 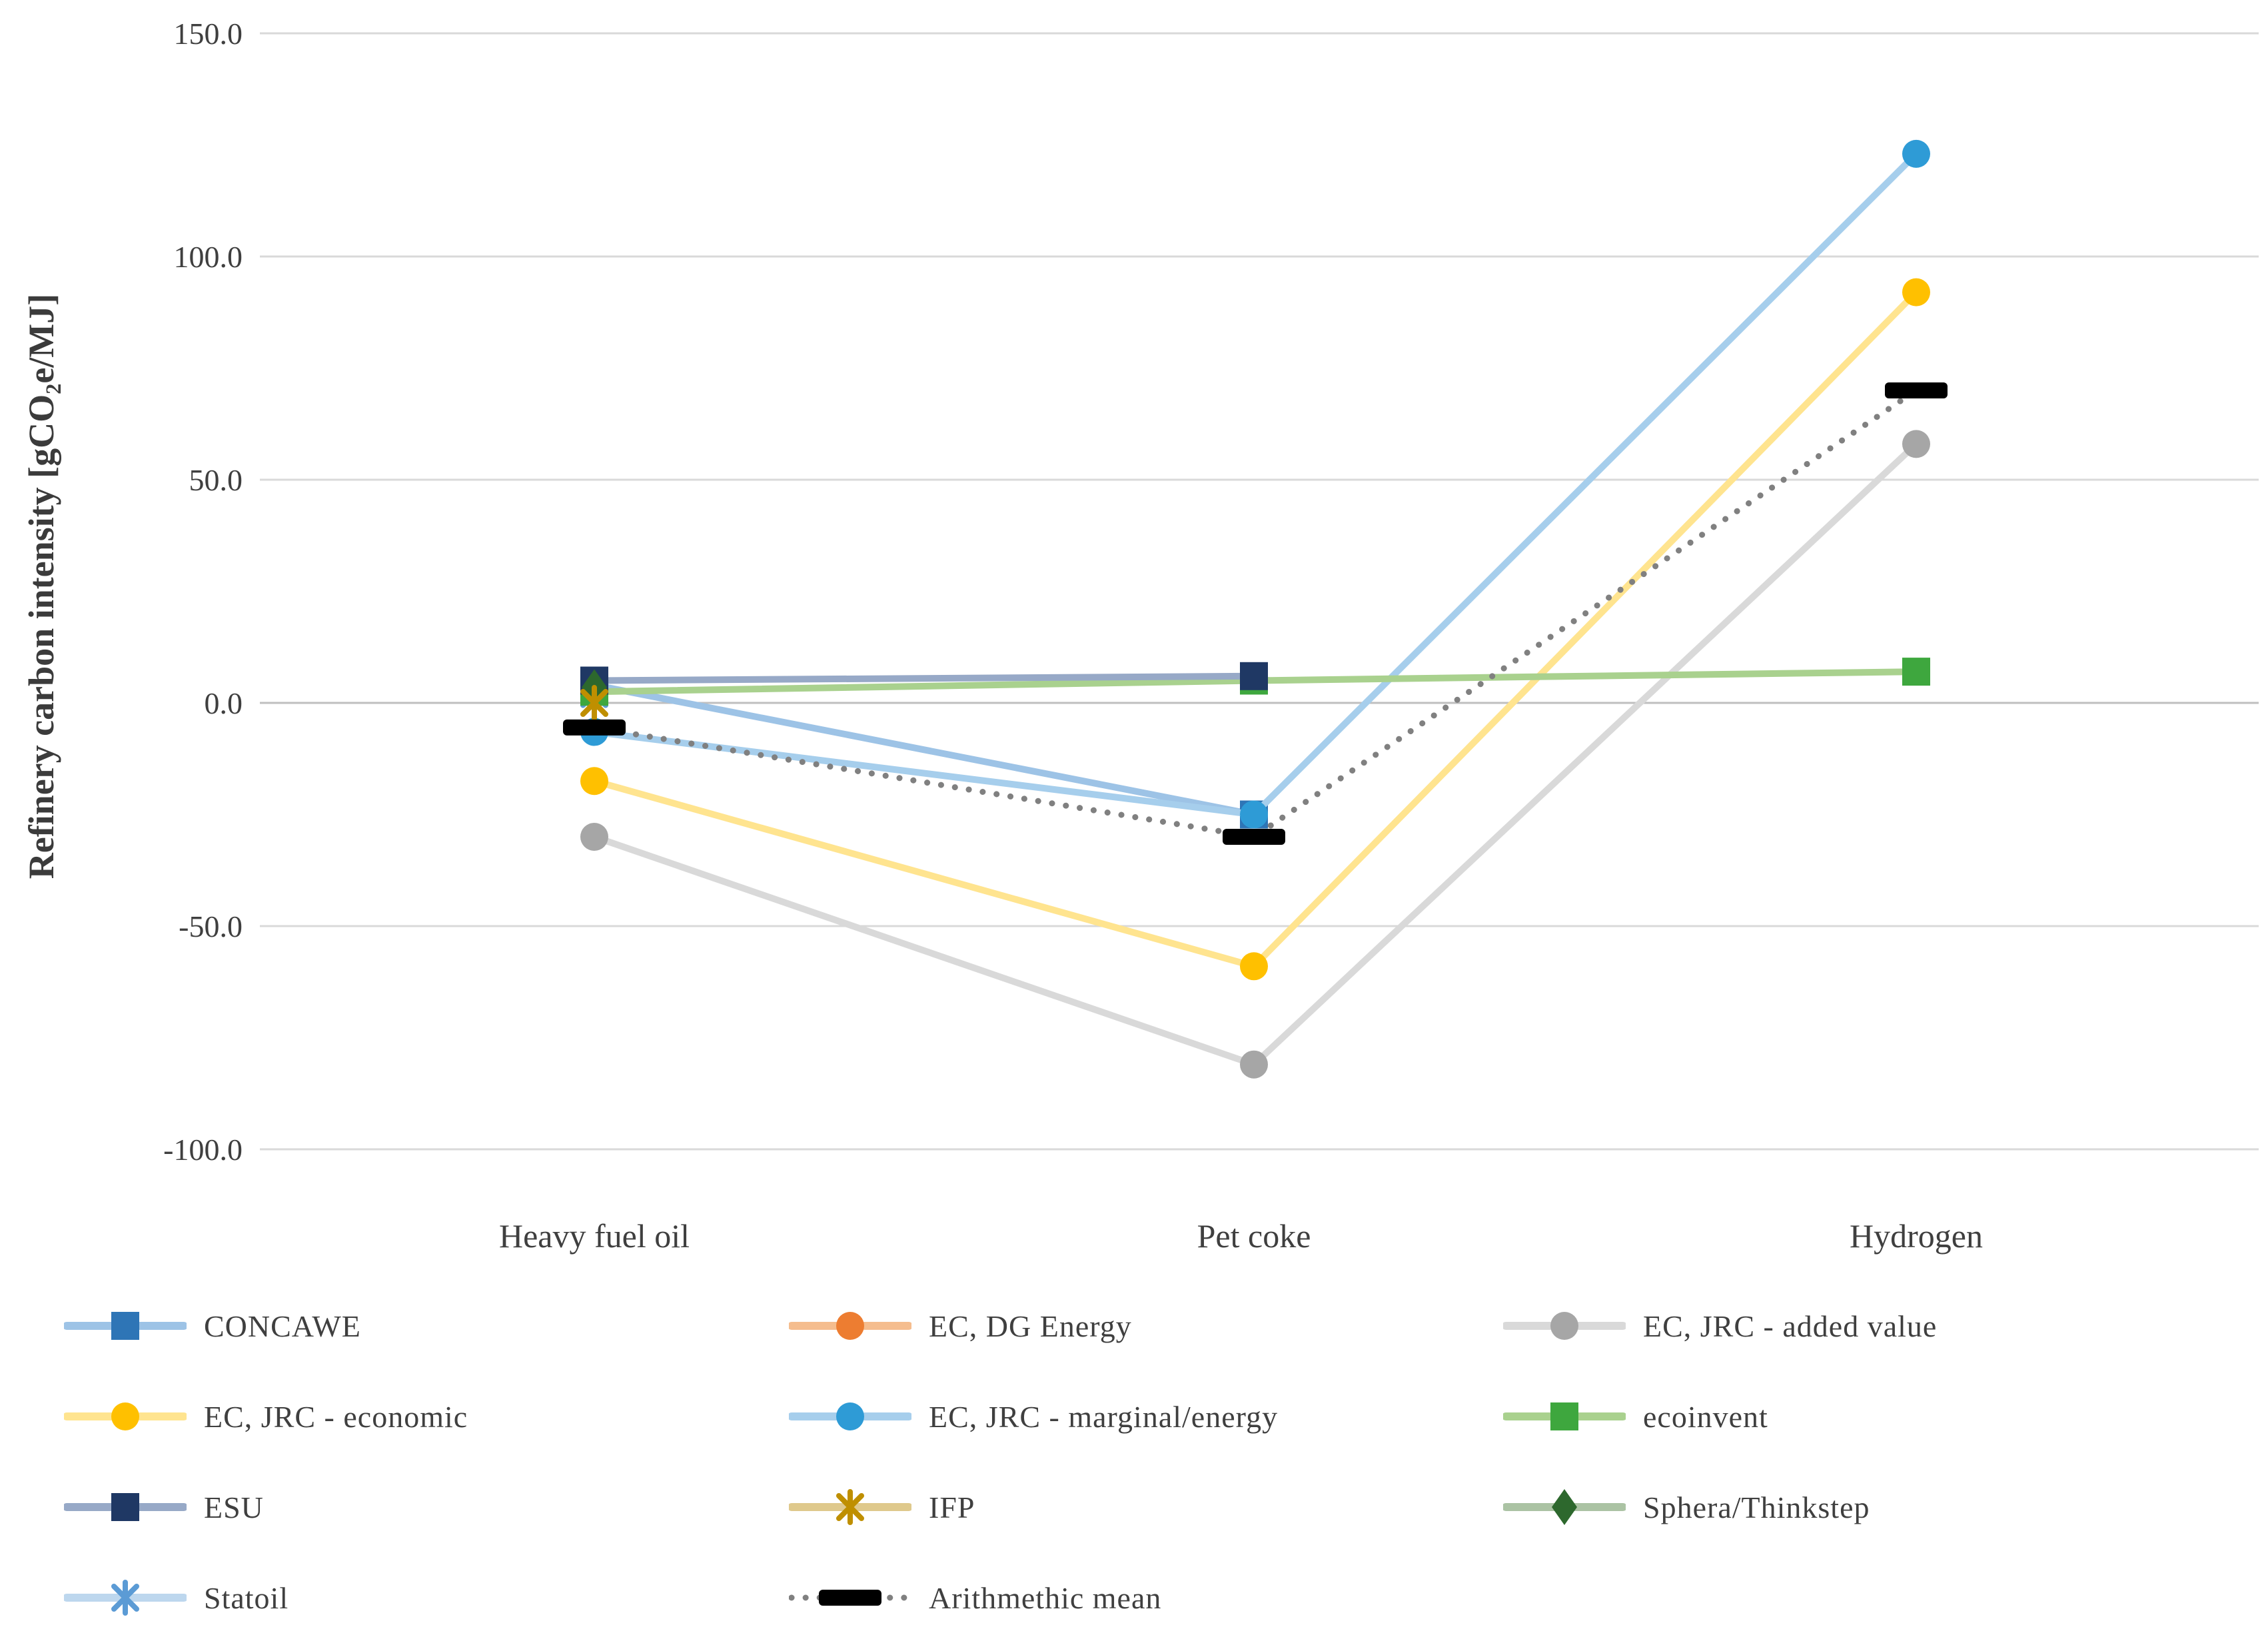 What do you see at coordinates (1045, 1597) in the screenshot?
I see `legend-label: Arithmethic mean` at bounding box center [1045, 1597].